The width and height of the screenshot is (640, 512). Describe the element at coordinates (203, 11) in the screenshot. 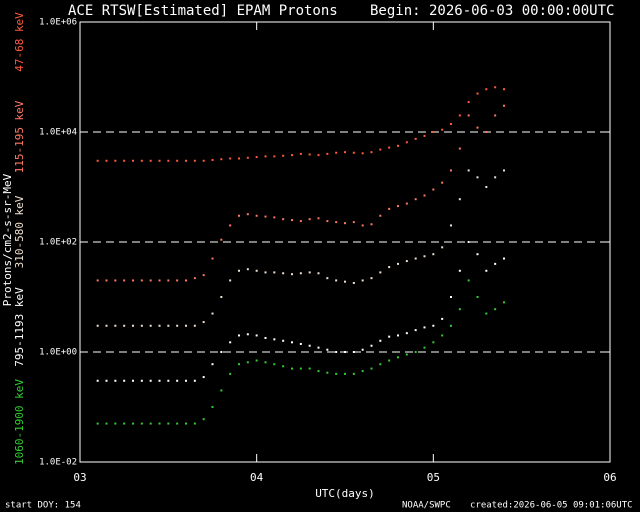

I see `chart-title: ACE RTSW[Estimated] EPAM Protons` at that location.